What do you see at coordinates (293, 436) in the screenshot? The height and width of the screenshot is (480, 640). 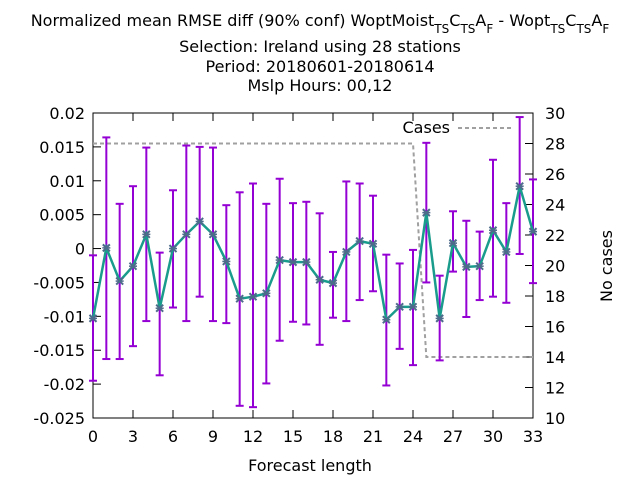 I see `x-tick-label: 15` at bounding box center [293, 436].